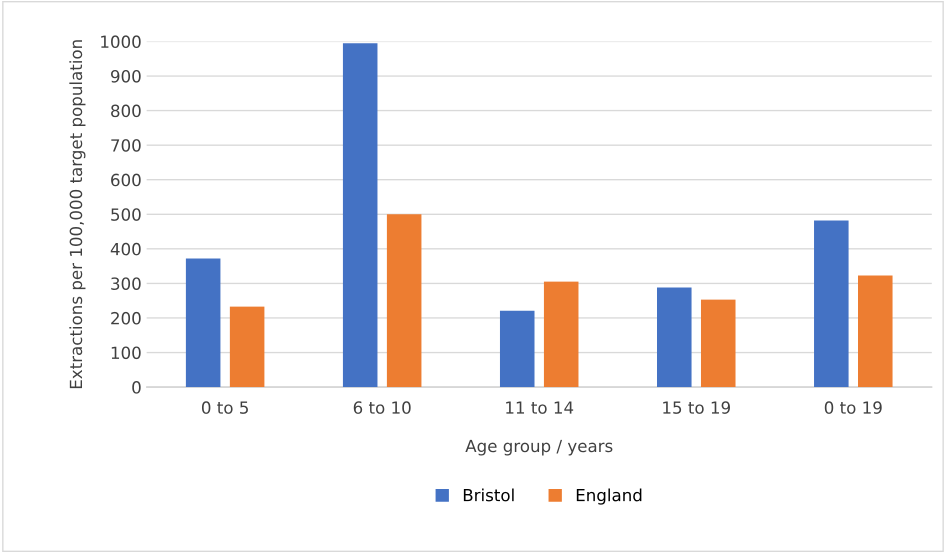 The width and height of the screenshot is (946, 553). I want to click on y-tick-label: 700, so click(126, 145).